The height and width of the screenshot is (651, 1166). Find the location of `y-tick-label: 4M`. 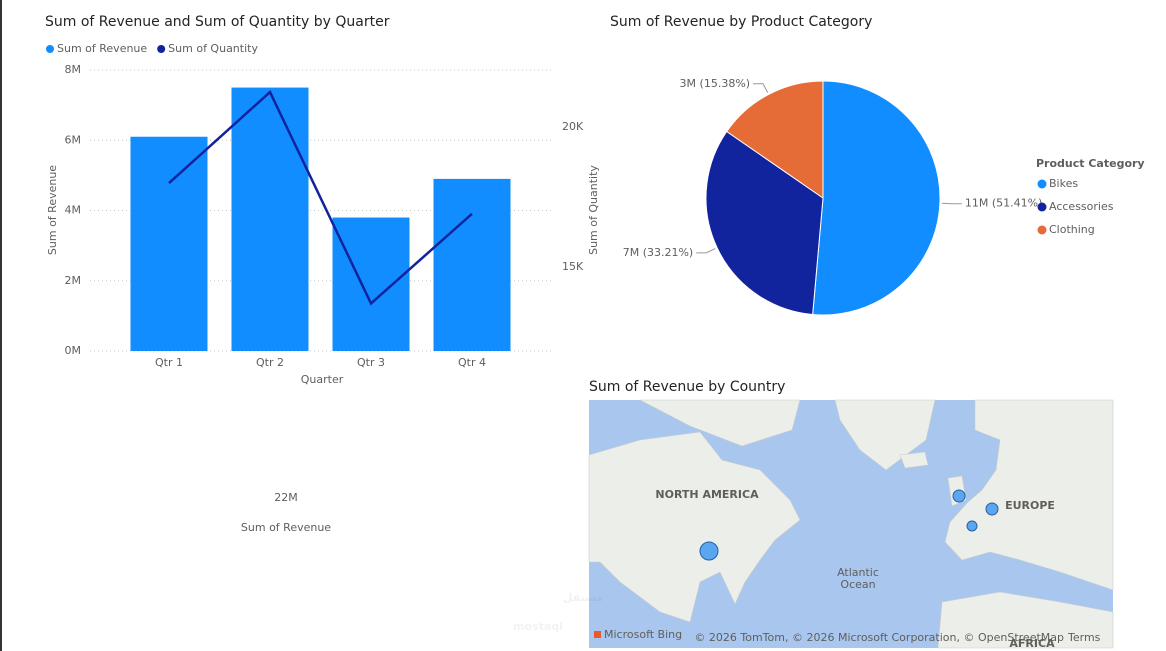

y-tick-label: 4M is located at coordinates (73, 210).